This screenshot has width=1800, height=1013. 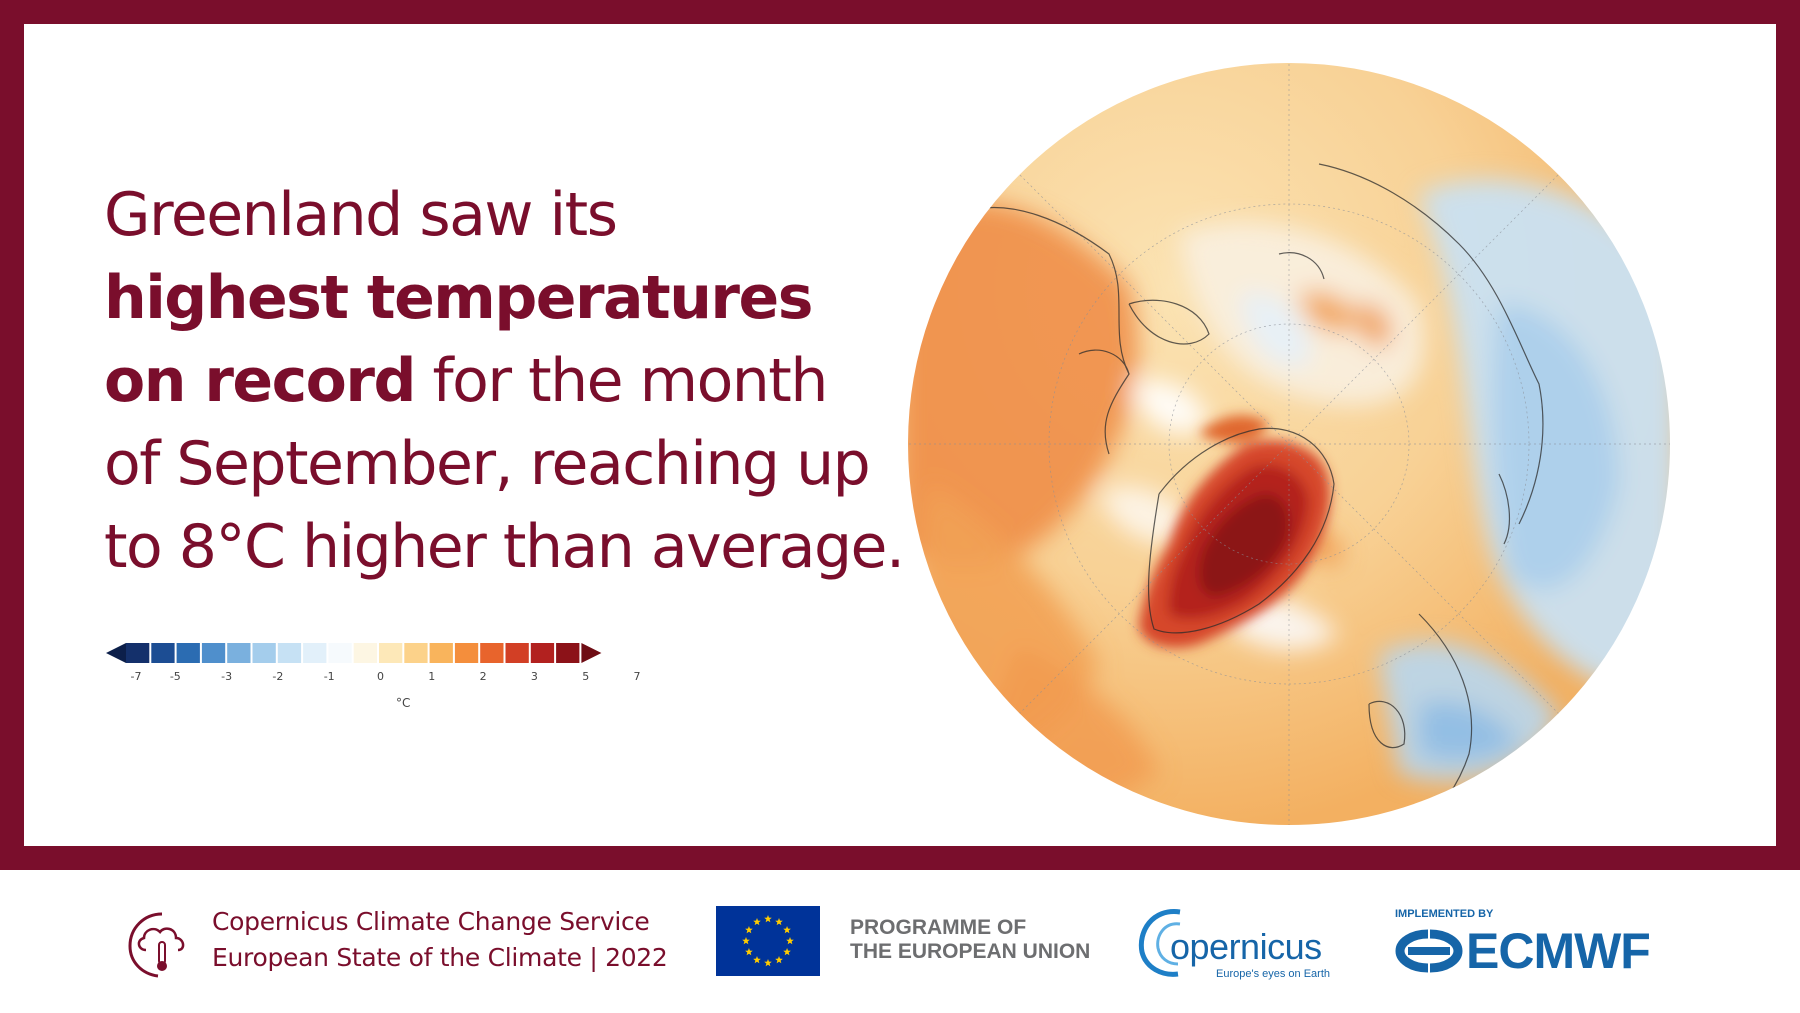 What do you see at coordinates (970, 951) in the screenshot?
I see `programme-line-2: THE EUROPEAN UNION` at bounding box center [970, 951].